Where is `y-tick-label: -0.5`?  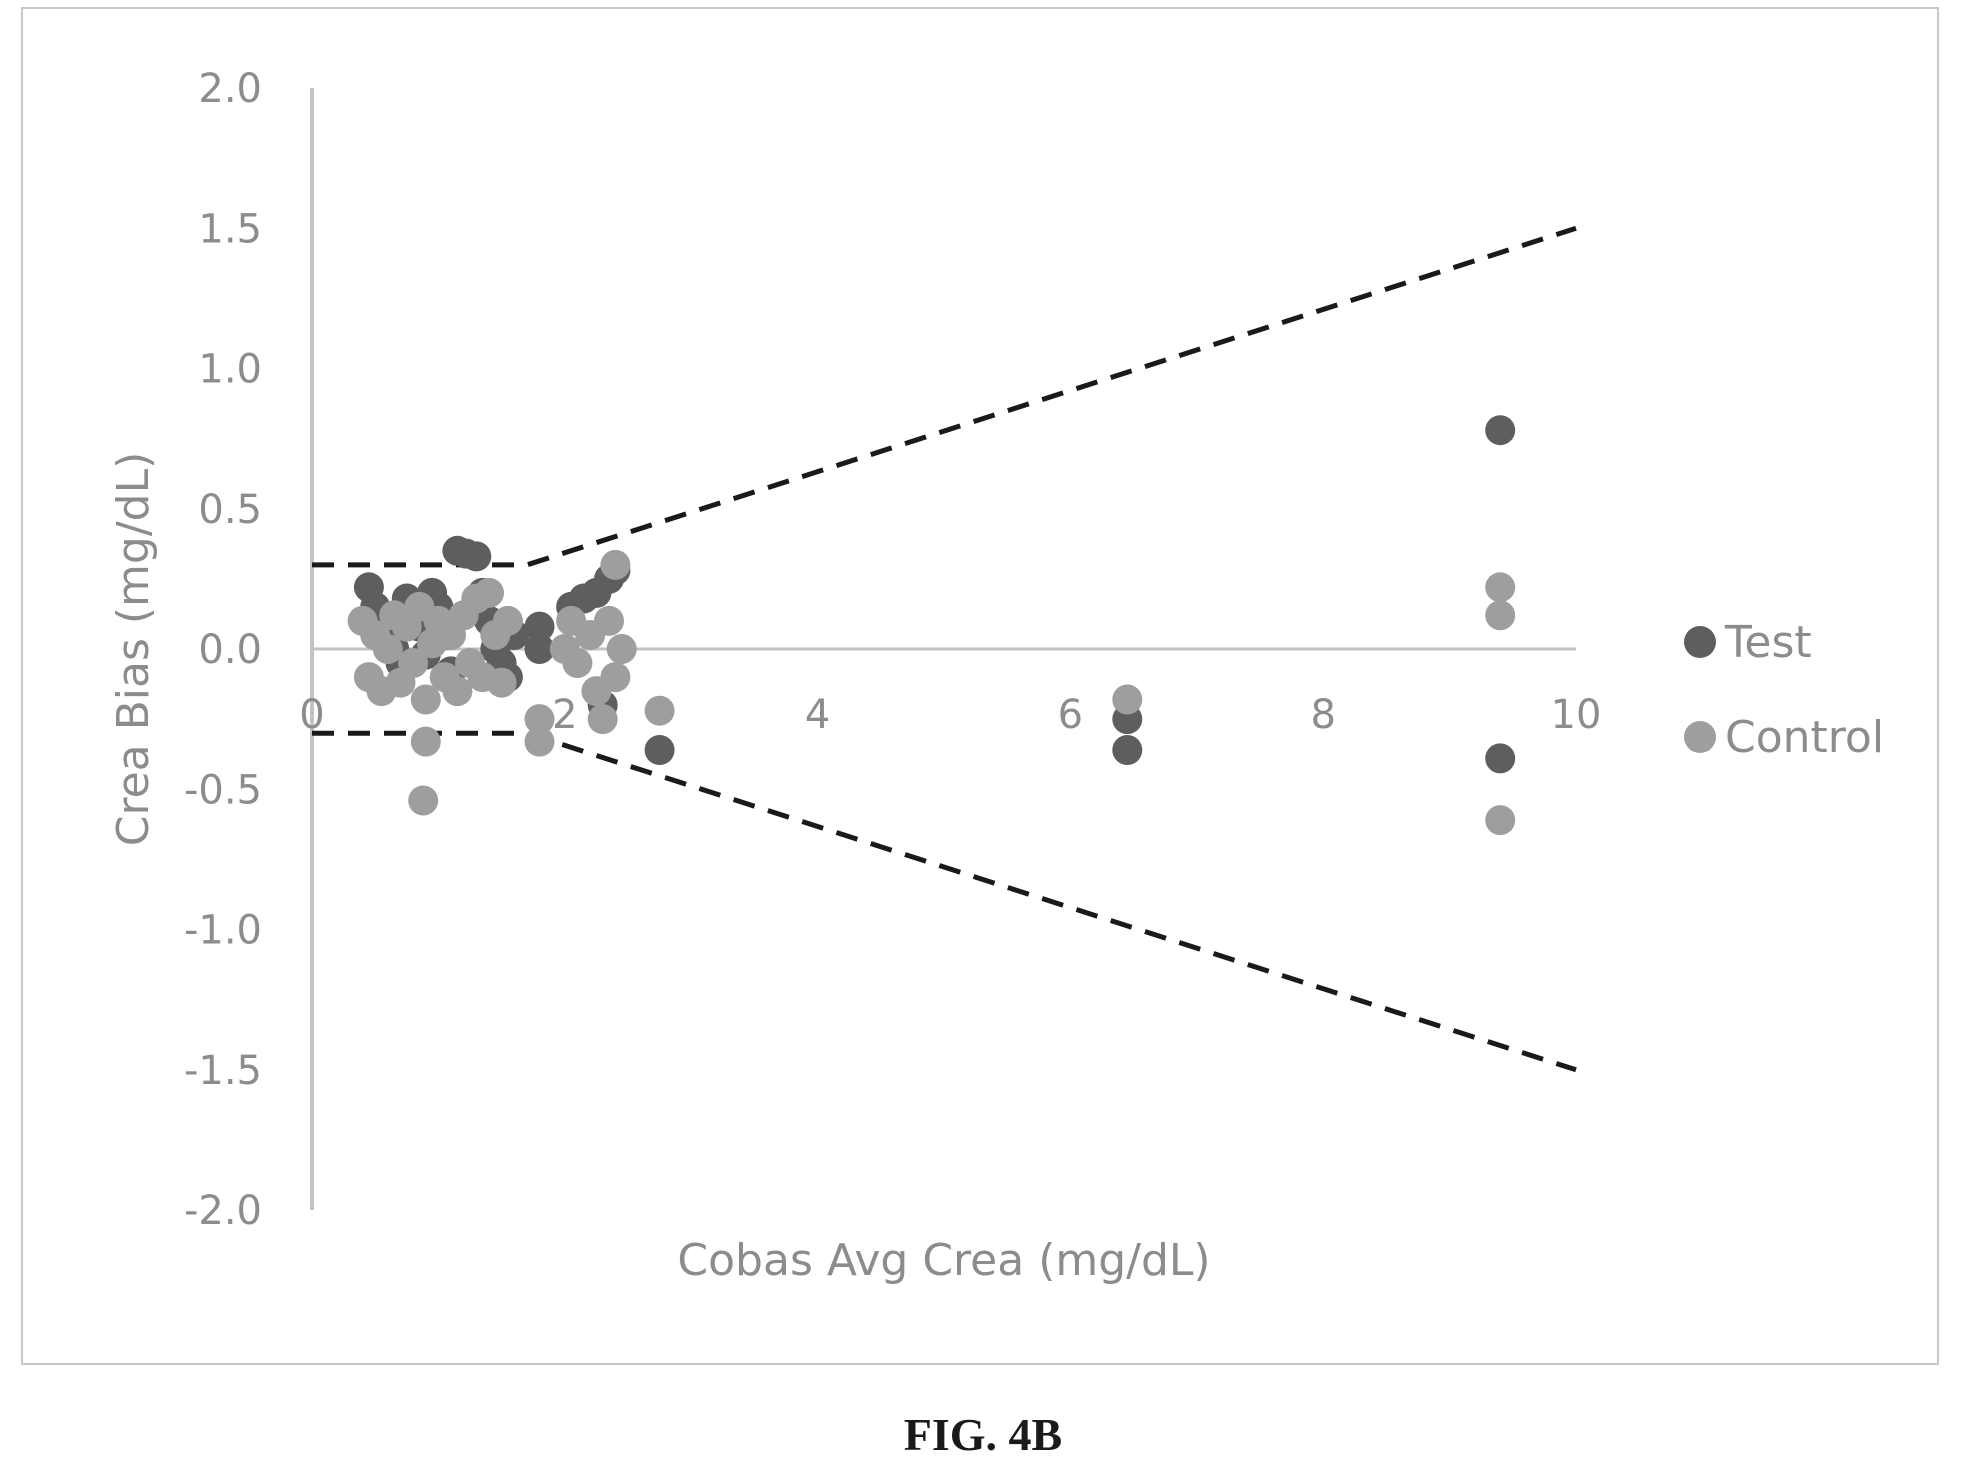
y-tick-label: -0.5 is located at coordinates (223, 790).